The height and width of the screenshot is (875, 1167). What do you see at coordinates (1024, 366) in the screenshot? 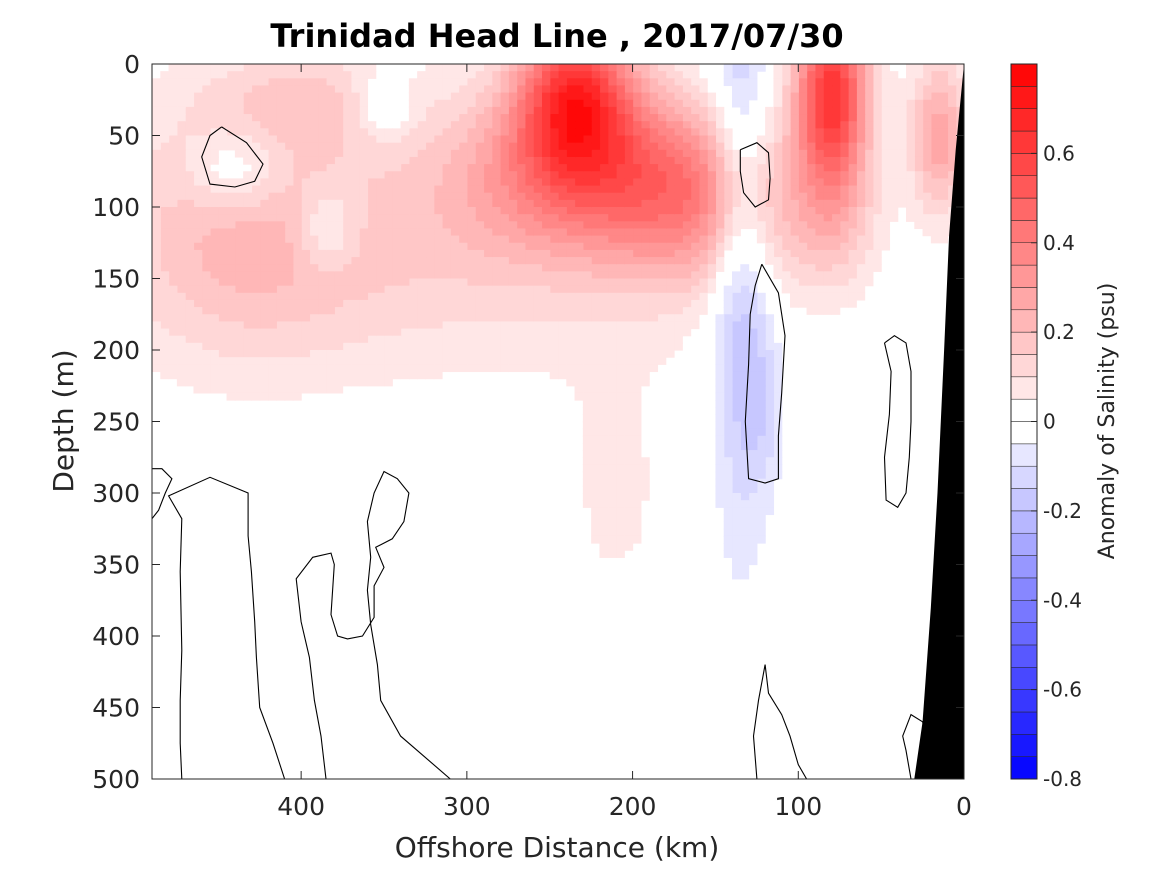
I see `colorbar-level` at bounding box center [1024, 366].